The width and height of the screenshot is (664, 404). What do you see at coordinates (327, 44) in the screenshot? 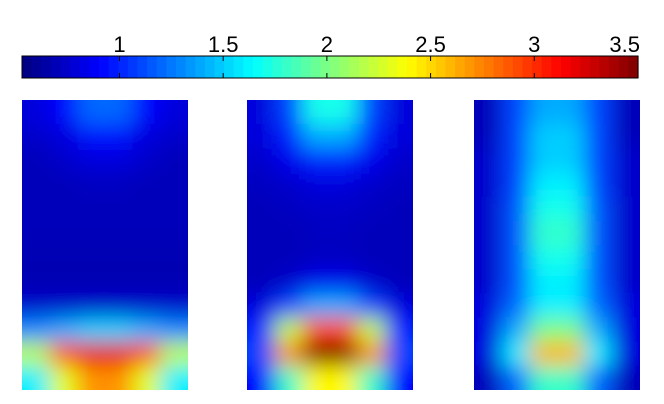
I see `colorbar-tick-label: 2` at bounding box center [327, 44].